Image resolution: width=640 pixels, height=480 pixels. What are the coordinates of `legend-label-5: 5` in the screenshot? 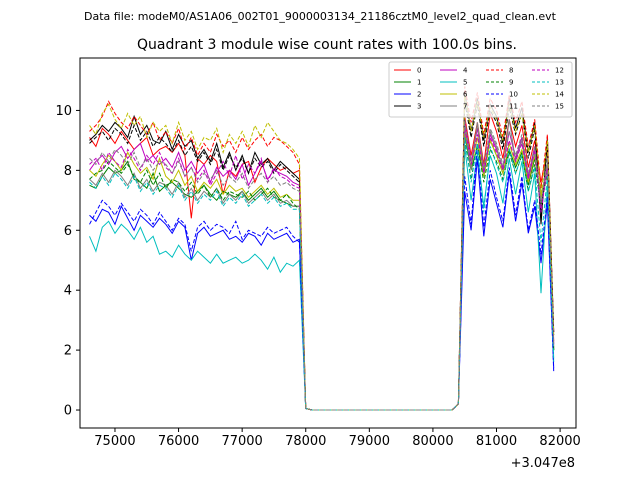 It's located at (465, 83).